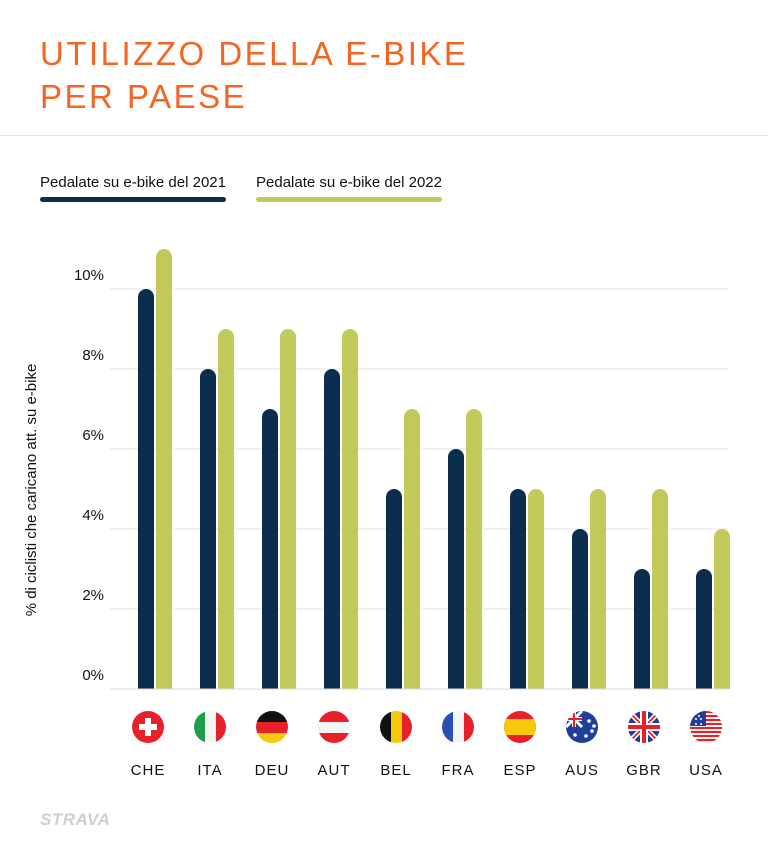 Image resolution: width=768 pixels, height=854 pixels. Describe the element at coordinates (536, 589) in the screenshot. I see `bar-esp-2022` at that location.